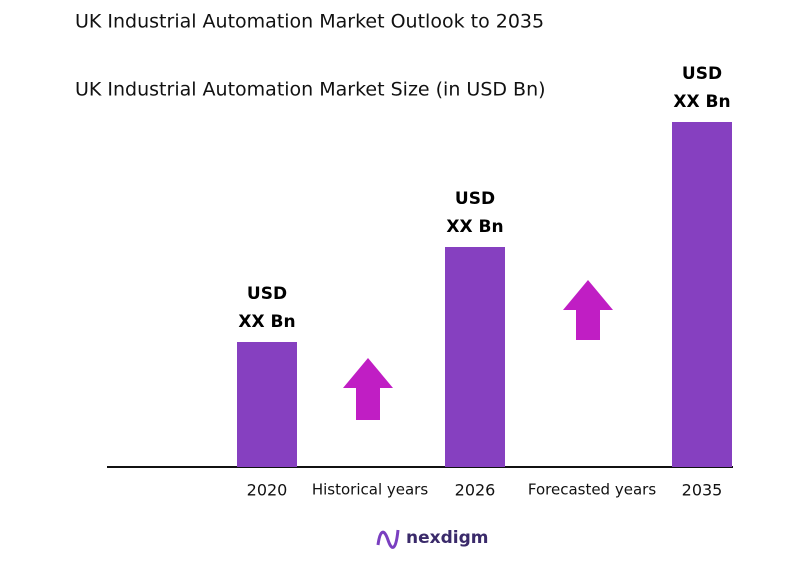 The height and width of the screenshot is (565, 805). I want to click on x-tick-label: 2020, so click(267, 490).